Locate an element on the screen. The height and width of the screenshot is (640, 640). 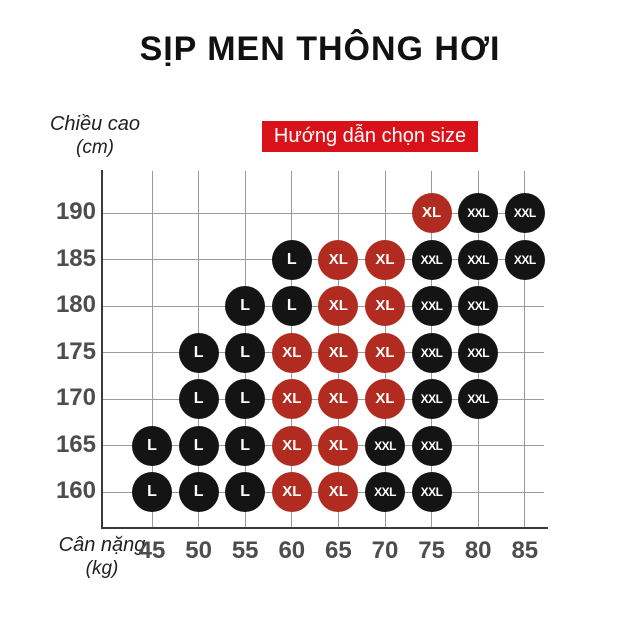
y-tick-label: 160 is located at coordinates (75, 490).